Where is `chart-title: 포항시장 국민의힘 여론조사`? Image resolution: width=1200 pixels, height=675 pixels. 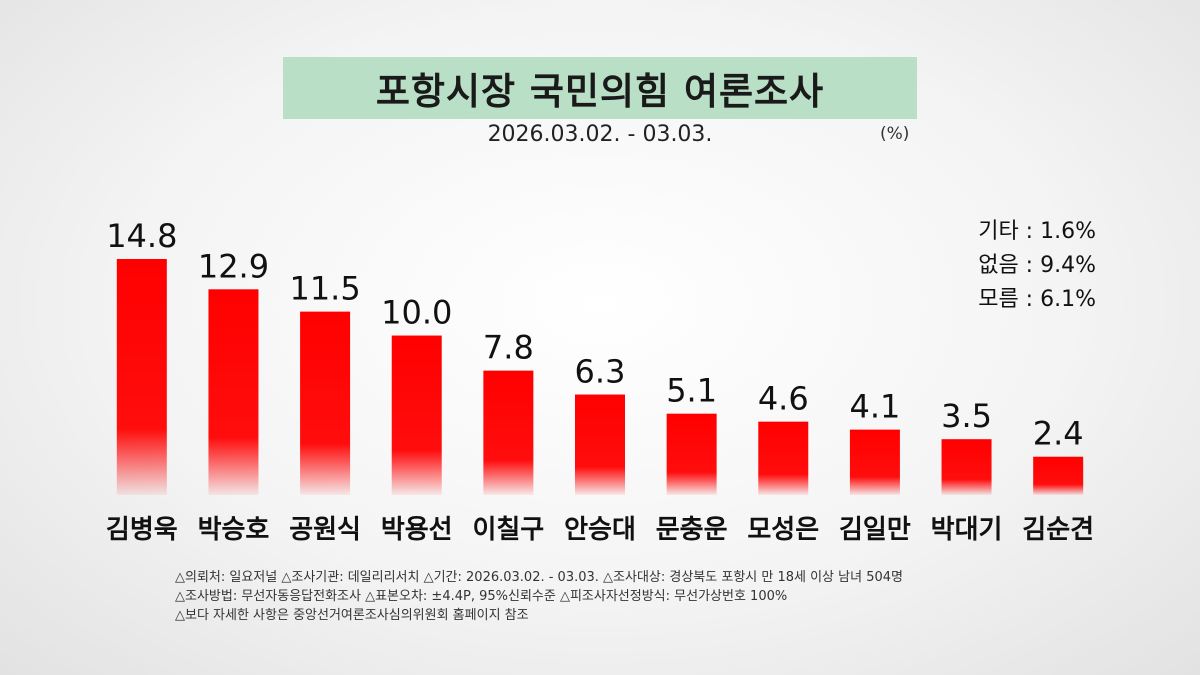 chart-title: 포항시장 국민의힘 여론조사 is located at coordinates (600, 91).